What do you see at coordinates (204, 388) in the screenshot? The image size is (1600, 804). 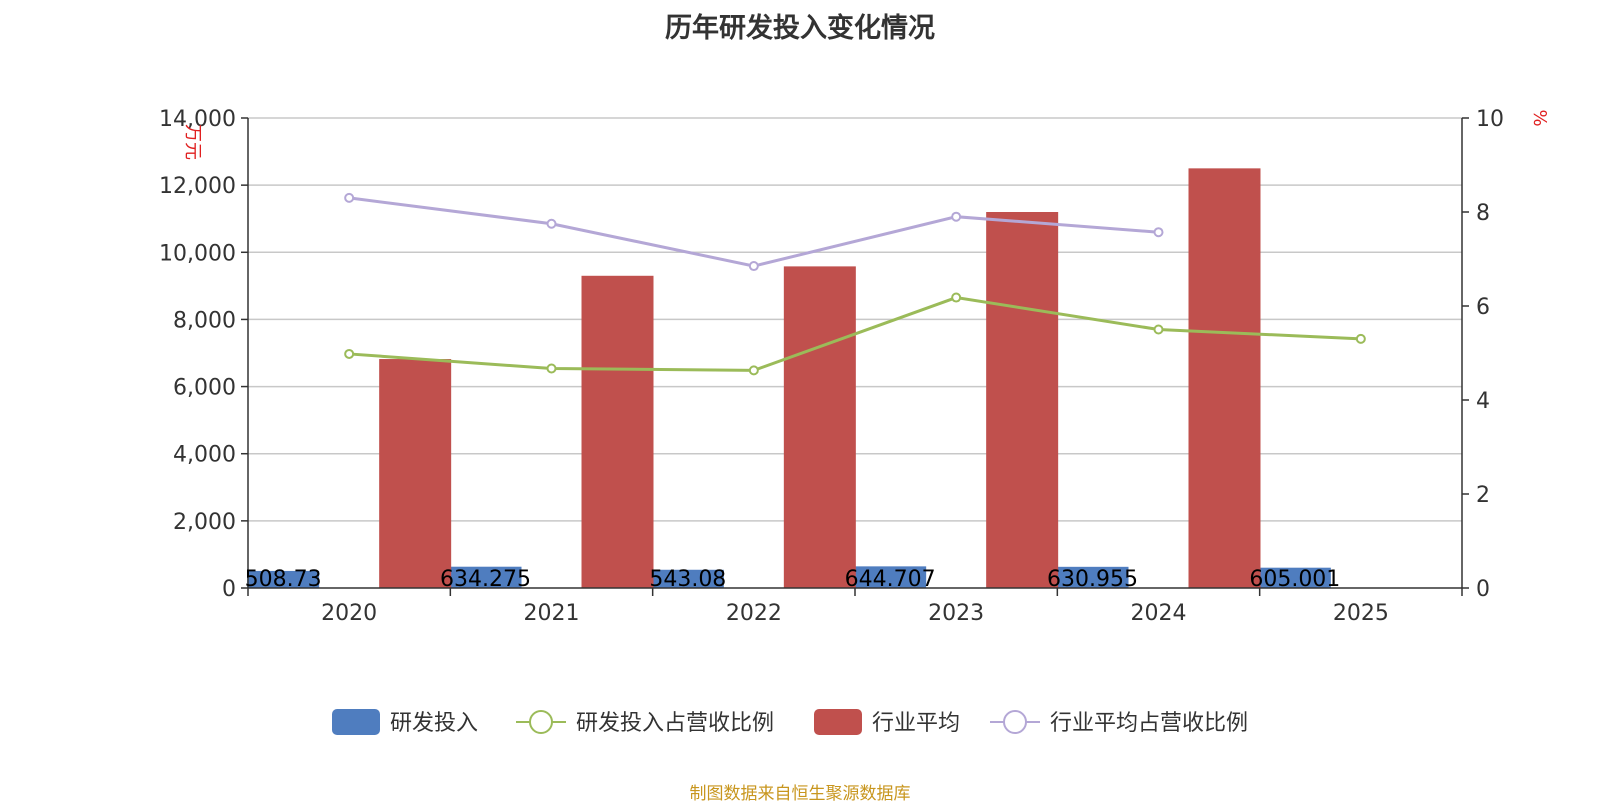 I see `y-left-tick-label: 6,000` at bounding box center [204, 388].